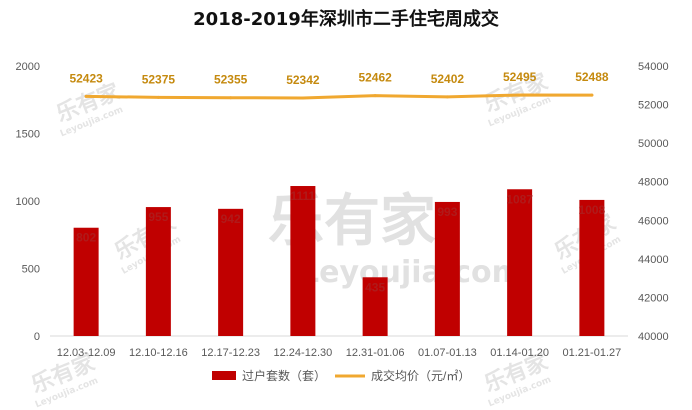 The image size is (692, 410). I want to click on y-right-tick-label: 42000, so click(653, 298).